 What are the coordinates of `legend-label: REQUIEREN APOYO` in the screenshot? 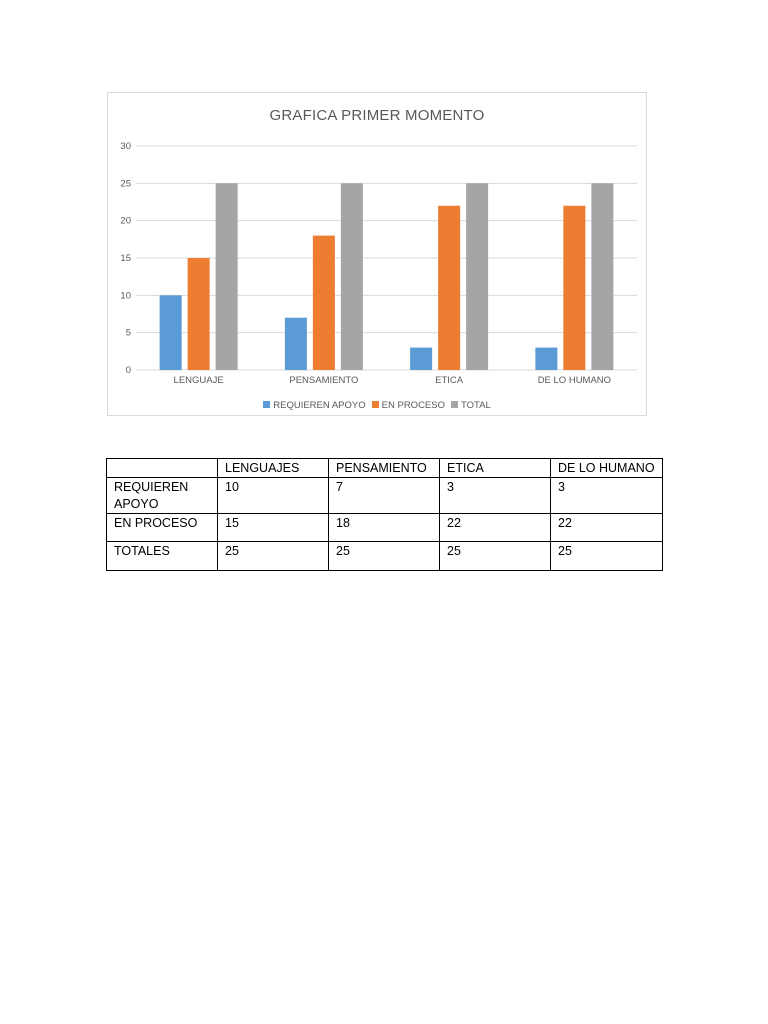 It's located at (319, 405).